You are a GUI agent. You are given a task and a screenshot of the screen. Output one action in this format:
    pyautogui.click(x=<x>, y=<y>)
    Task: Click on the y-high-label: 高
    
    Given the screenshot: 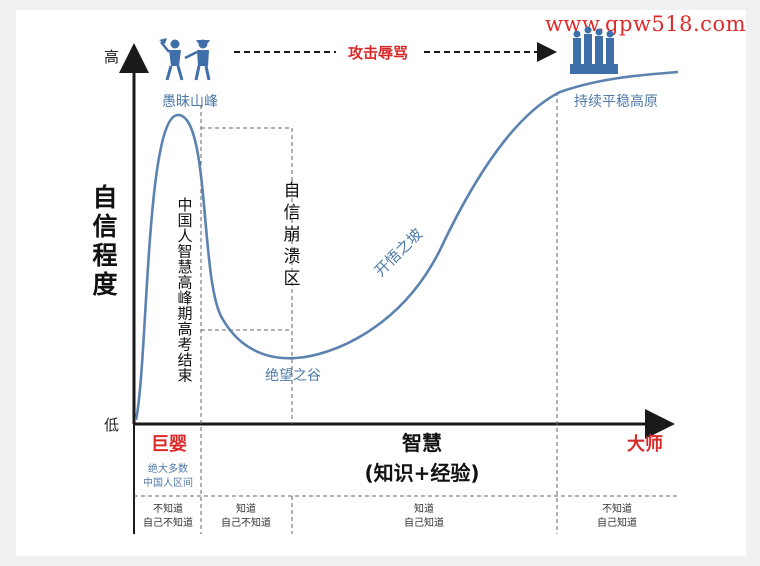 What is the action you would take?
    pyautogui.click(x=111, y=57)
    